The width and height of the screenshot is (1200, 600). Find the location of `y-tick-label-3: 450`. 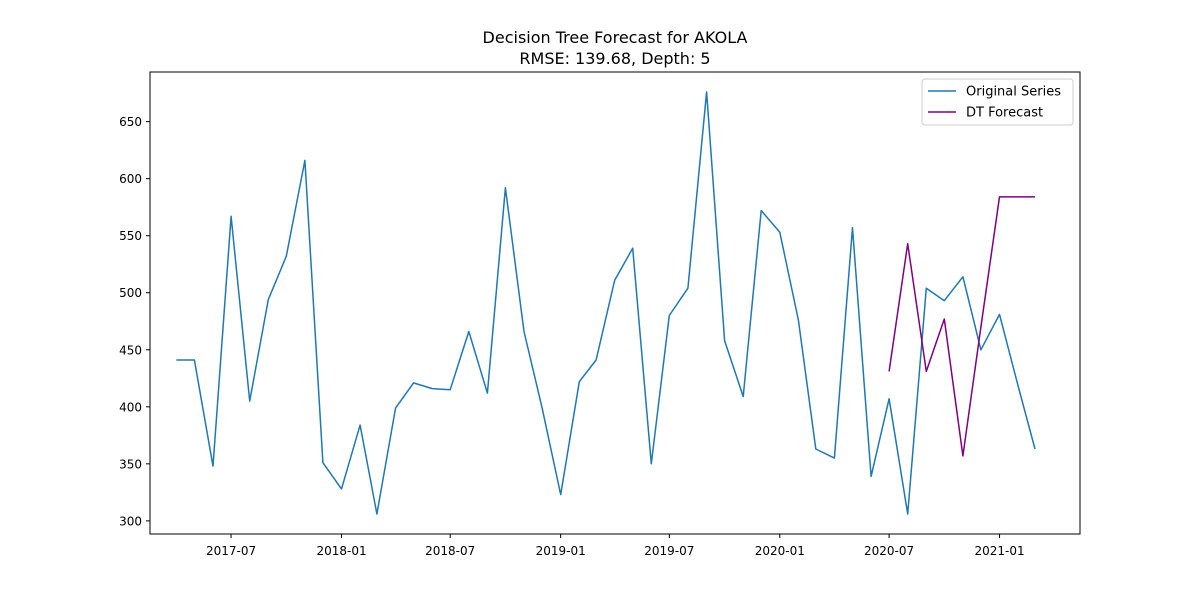

y-tick-label-3: 450 is located at coordinates (130, 350).